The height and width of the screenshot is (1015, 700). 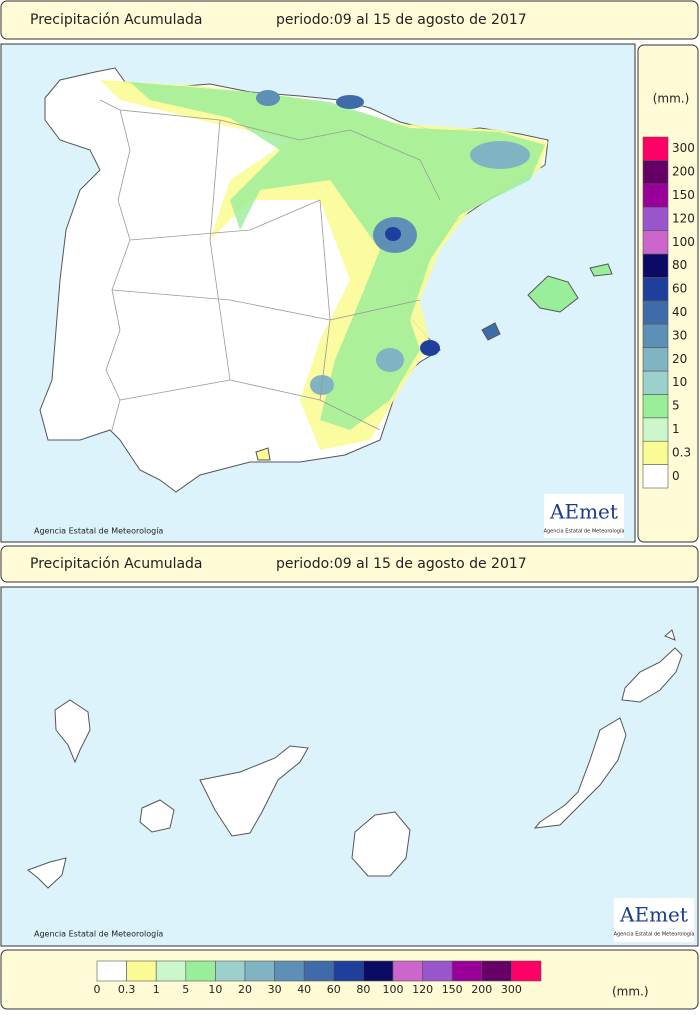 What do you see at coordinates (263, 454) in the screenshot?
I see `ceuta` at bounding box center [263, 454].